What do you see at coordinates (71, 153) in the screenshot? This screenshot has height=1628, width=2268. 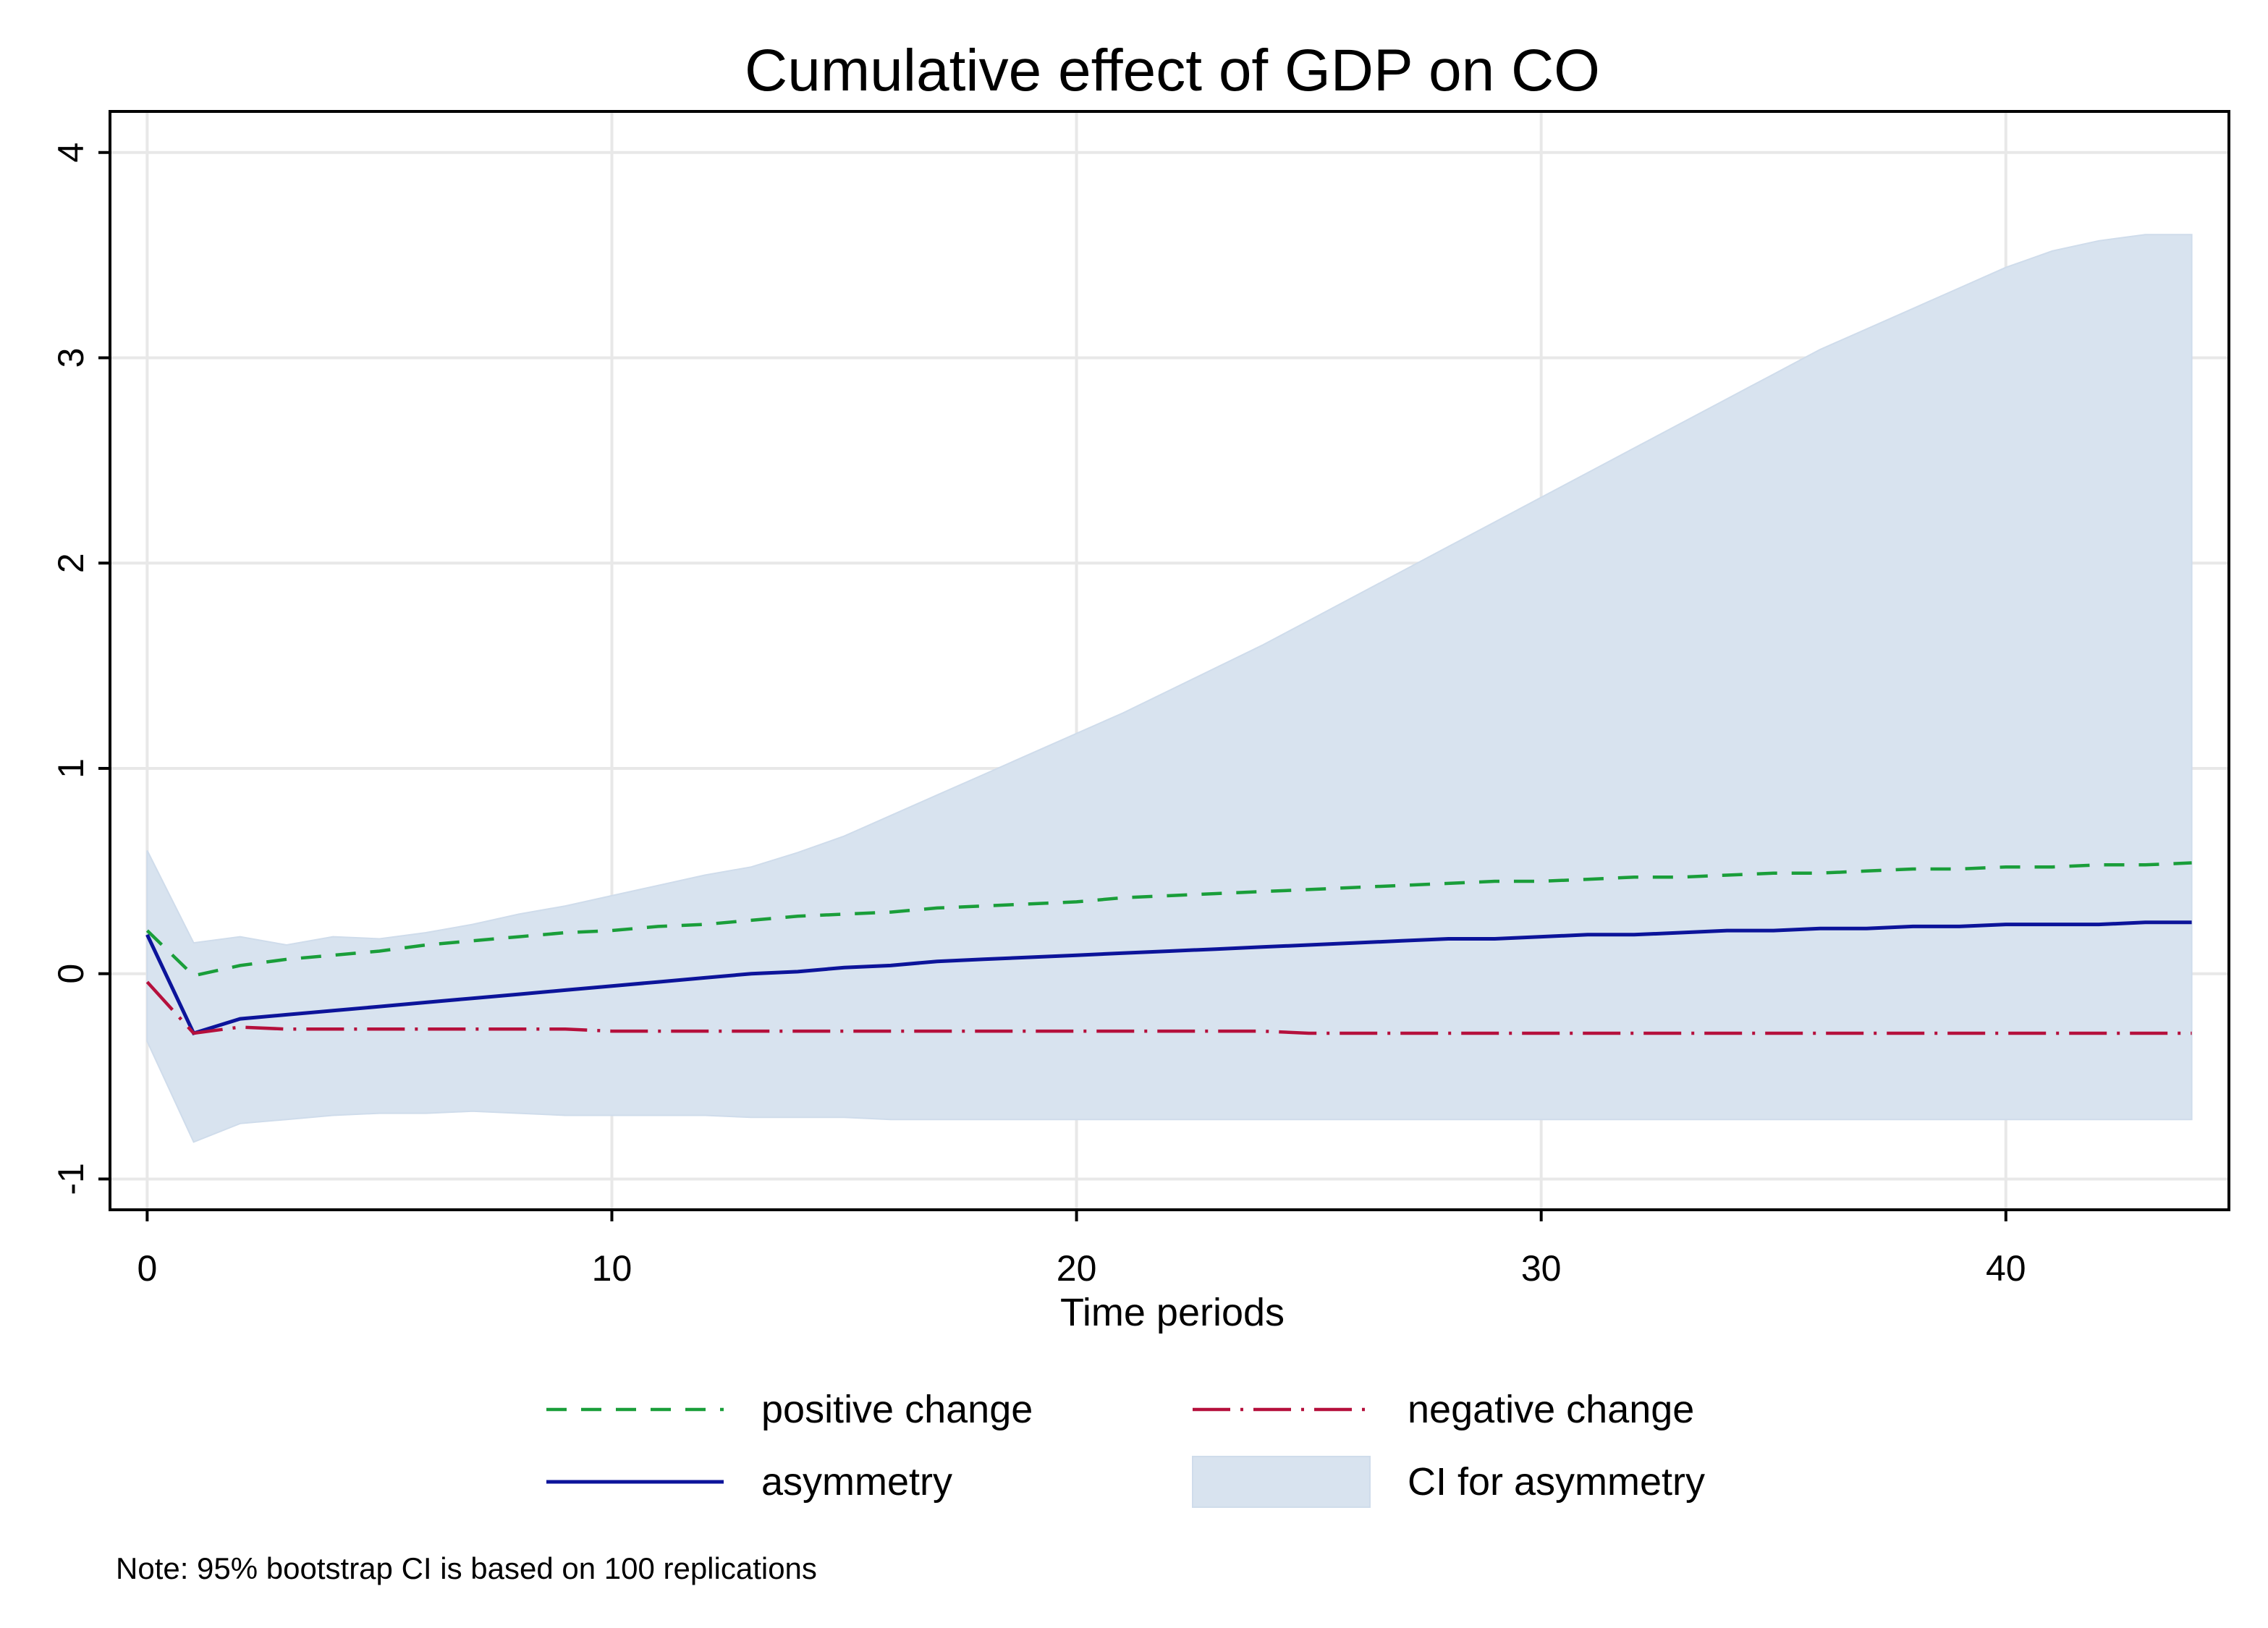 I see `y-tick-label: 4` at bounding box center [71, 153].